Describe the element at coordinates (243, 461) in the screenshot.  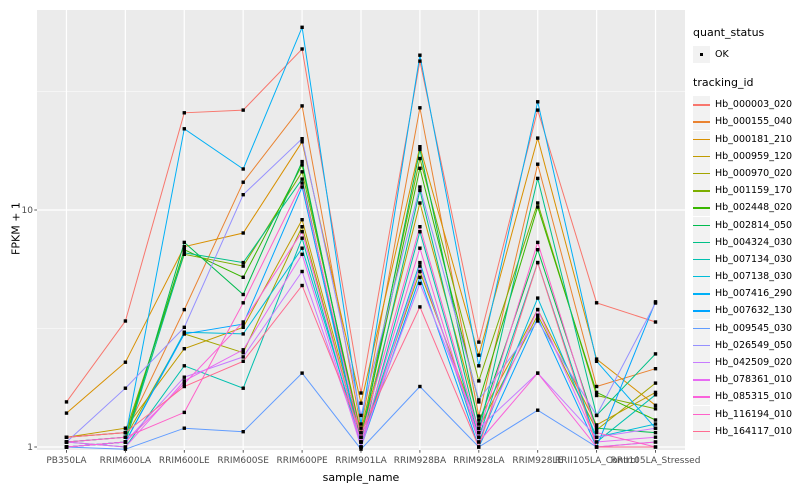
I see `x-tick-label: RRIM600SE` at that location.